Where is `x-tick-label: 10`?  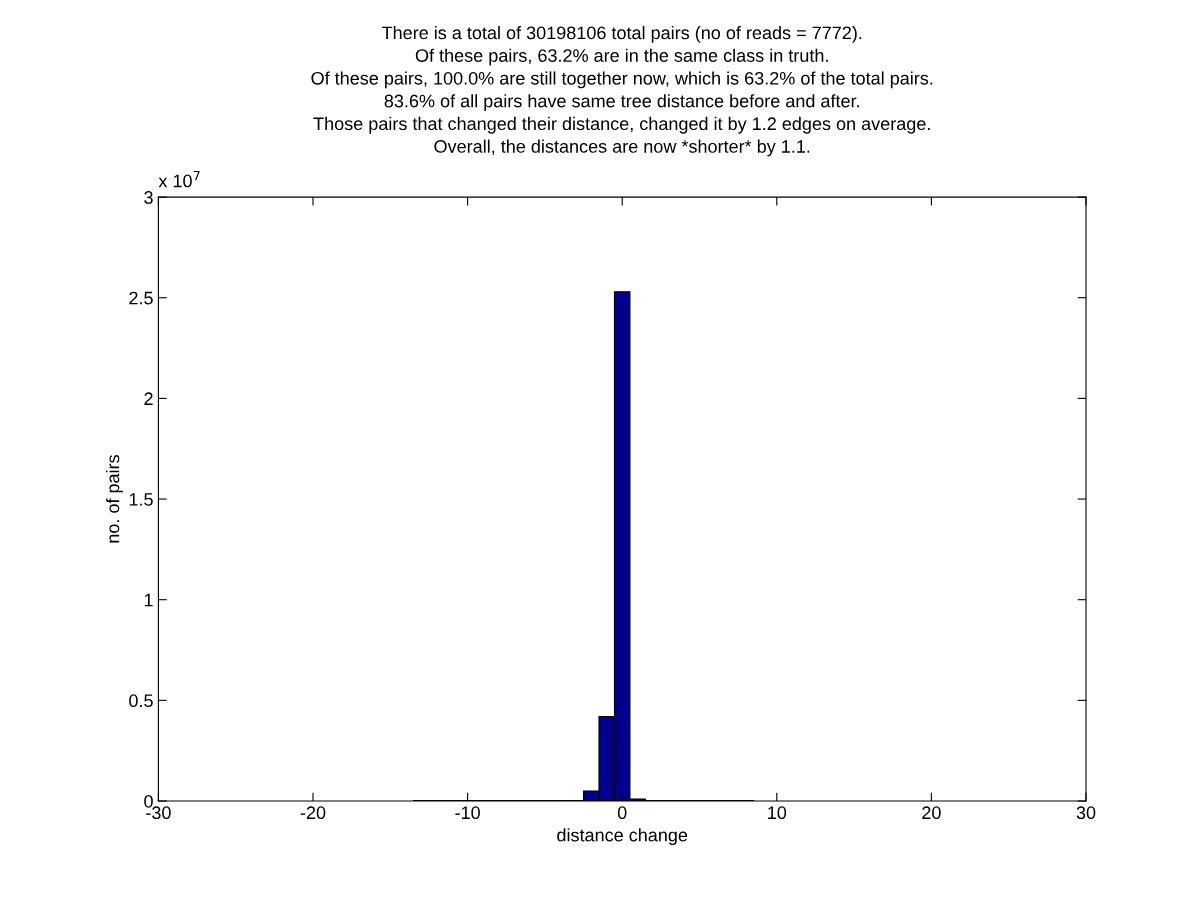 x-tick-label: 10 is located at coordinates (777, 813).